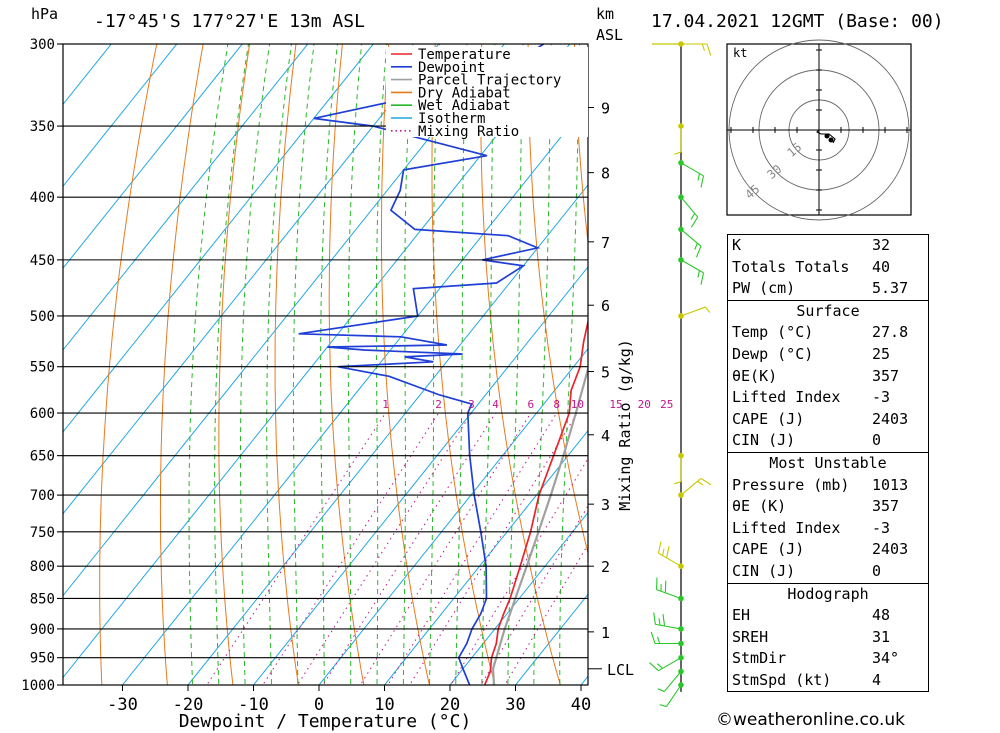 The width and height of the screenshot is (1000, 733). What do you see at coordinates (615, 404) in the screenshot?
I see `mixing-ratio-label: 15` at bounding box center [615, 404].